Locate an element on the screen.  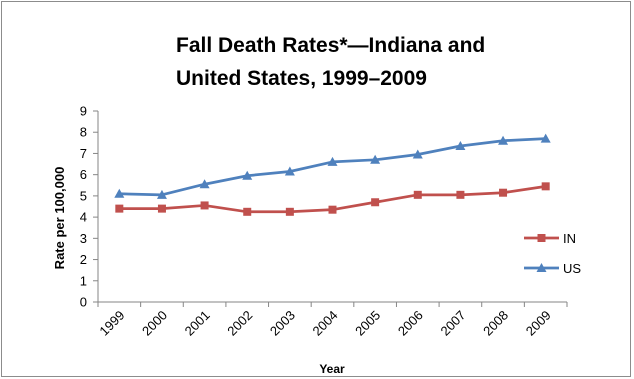
x-tick-label: 2008 is located at coordinates (495, 323).